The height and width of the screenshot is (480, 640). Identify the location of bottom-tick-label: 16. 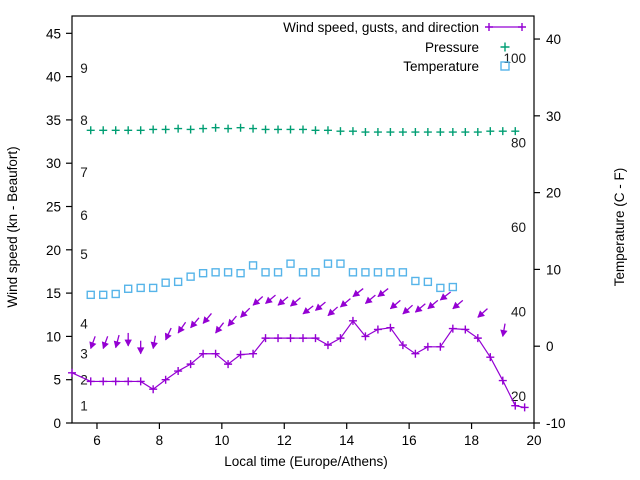
(409, 440).